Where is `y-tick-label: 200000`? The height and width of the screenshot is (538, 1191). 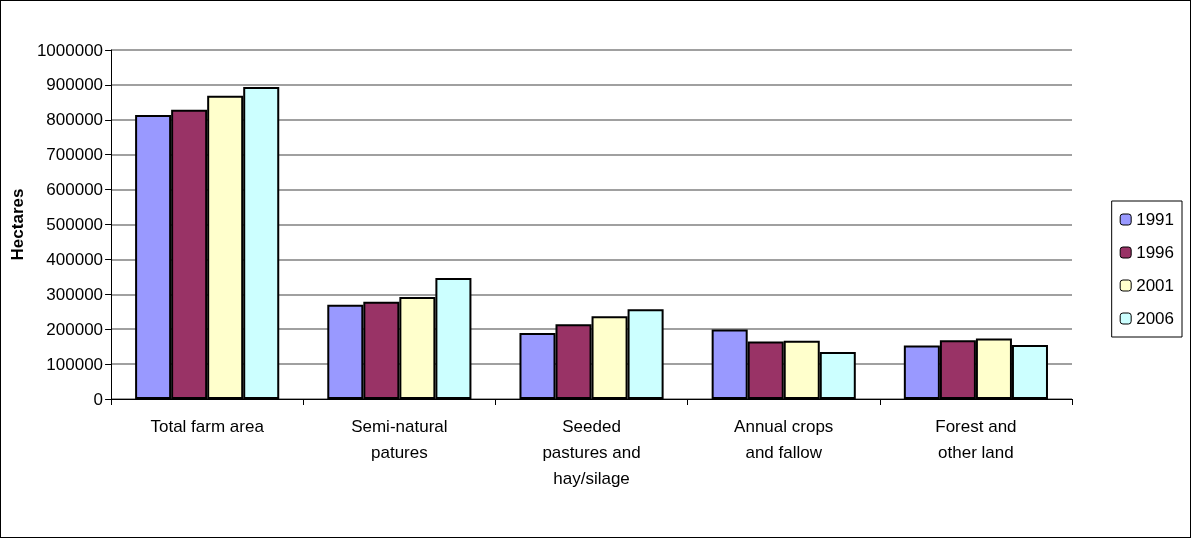 y-tick-label: 200000 is located at coordinates (75, 329).